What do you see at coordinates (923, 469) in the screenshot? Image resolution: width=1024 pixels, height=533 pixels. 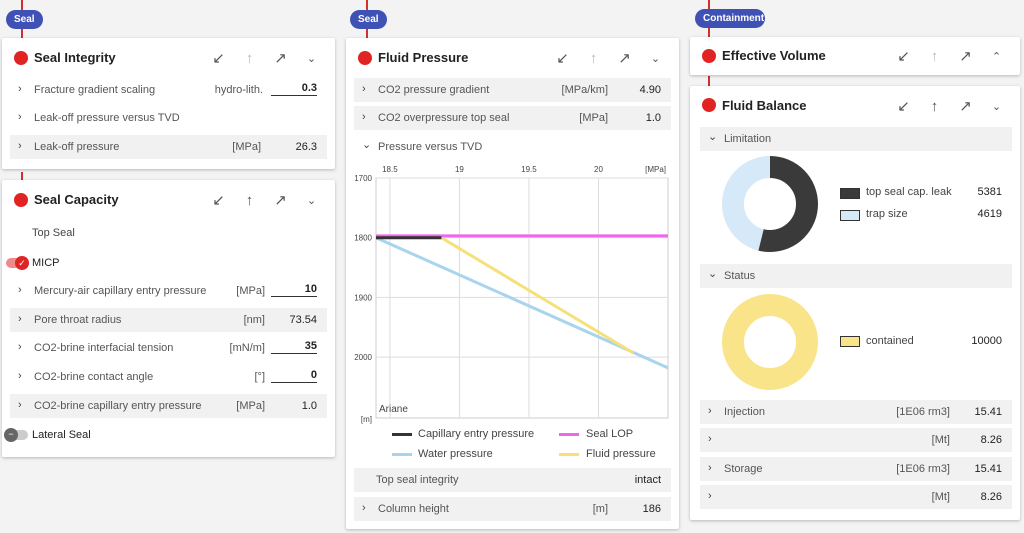 I see `row-unit: [1E06 rm3]` at bounding box center [923, 469].